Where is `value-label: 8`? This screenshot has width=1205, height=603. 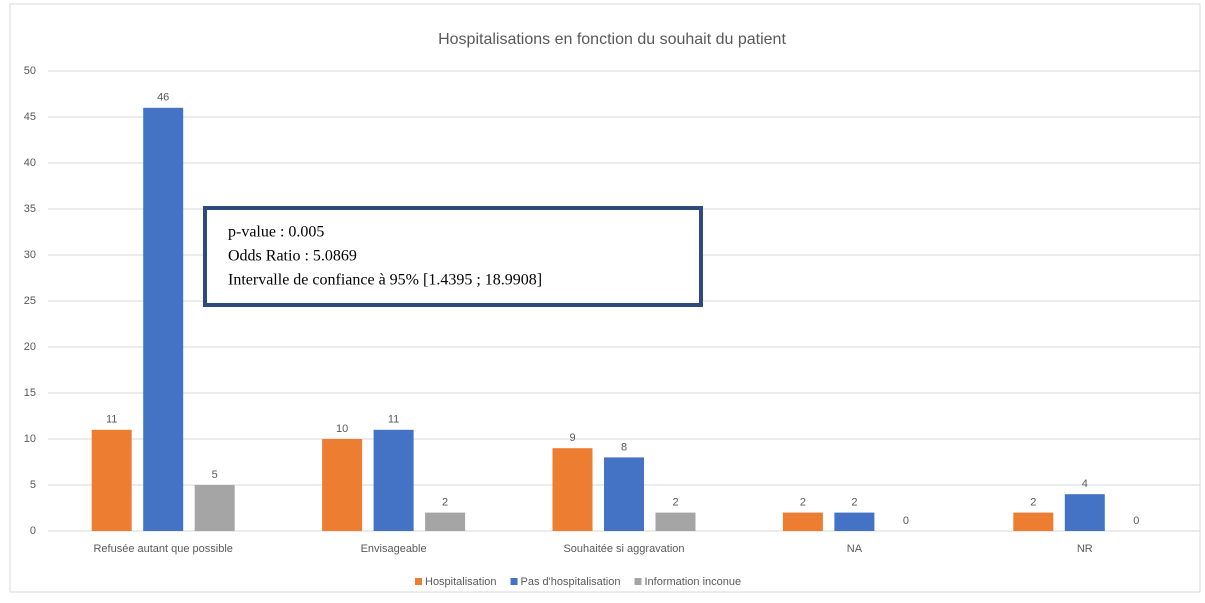
value-label: 8 is located at coordinates (624, 447).